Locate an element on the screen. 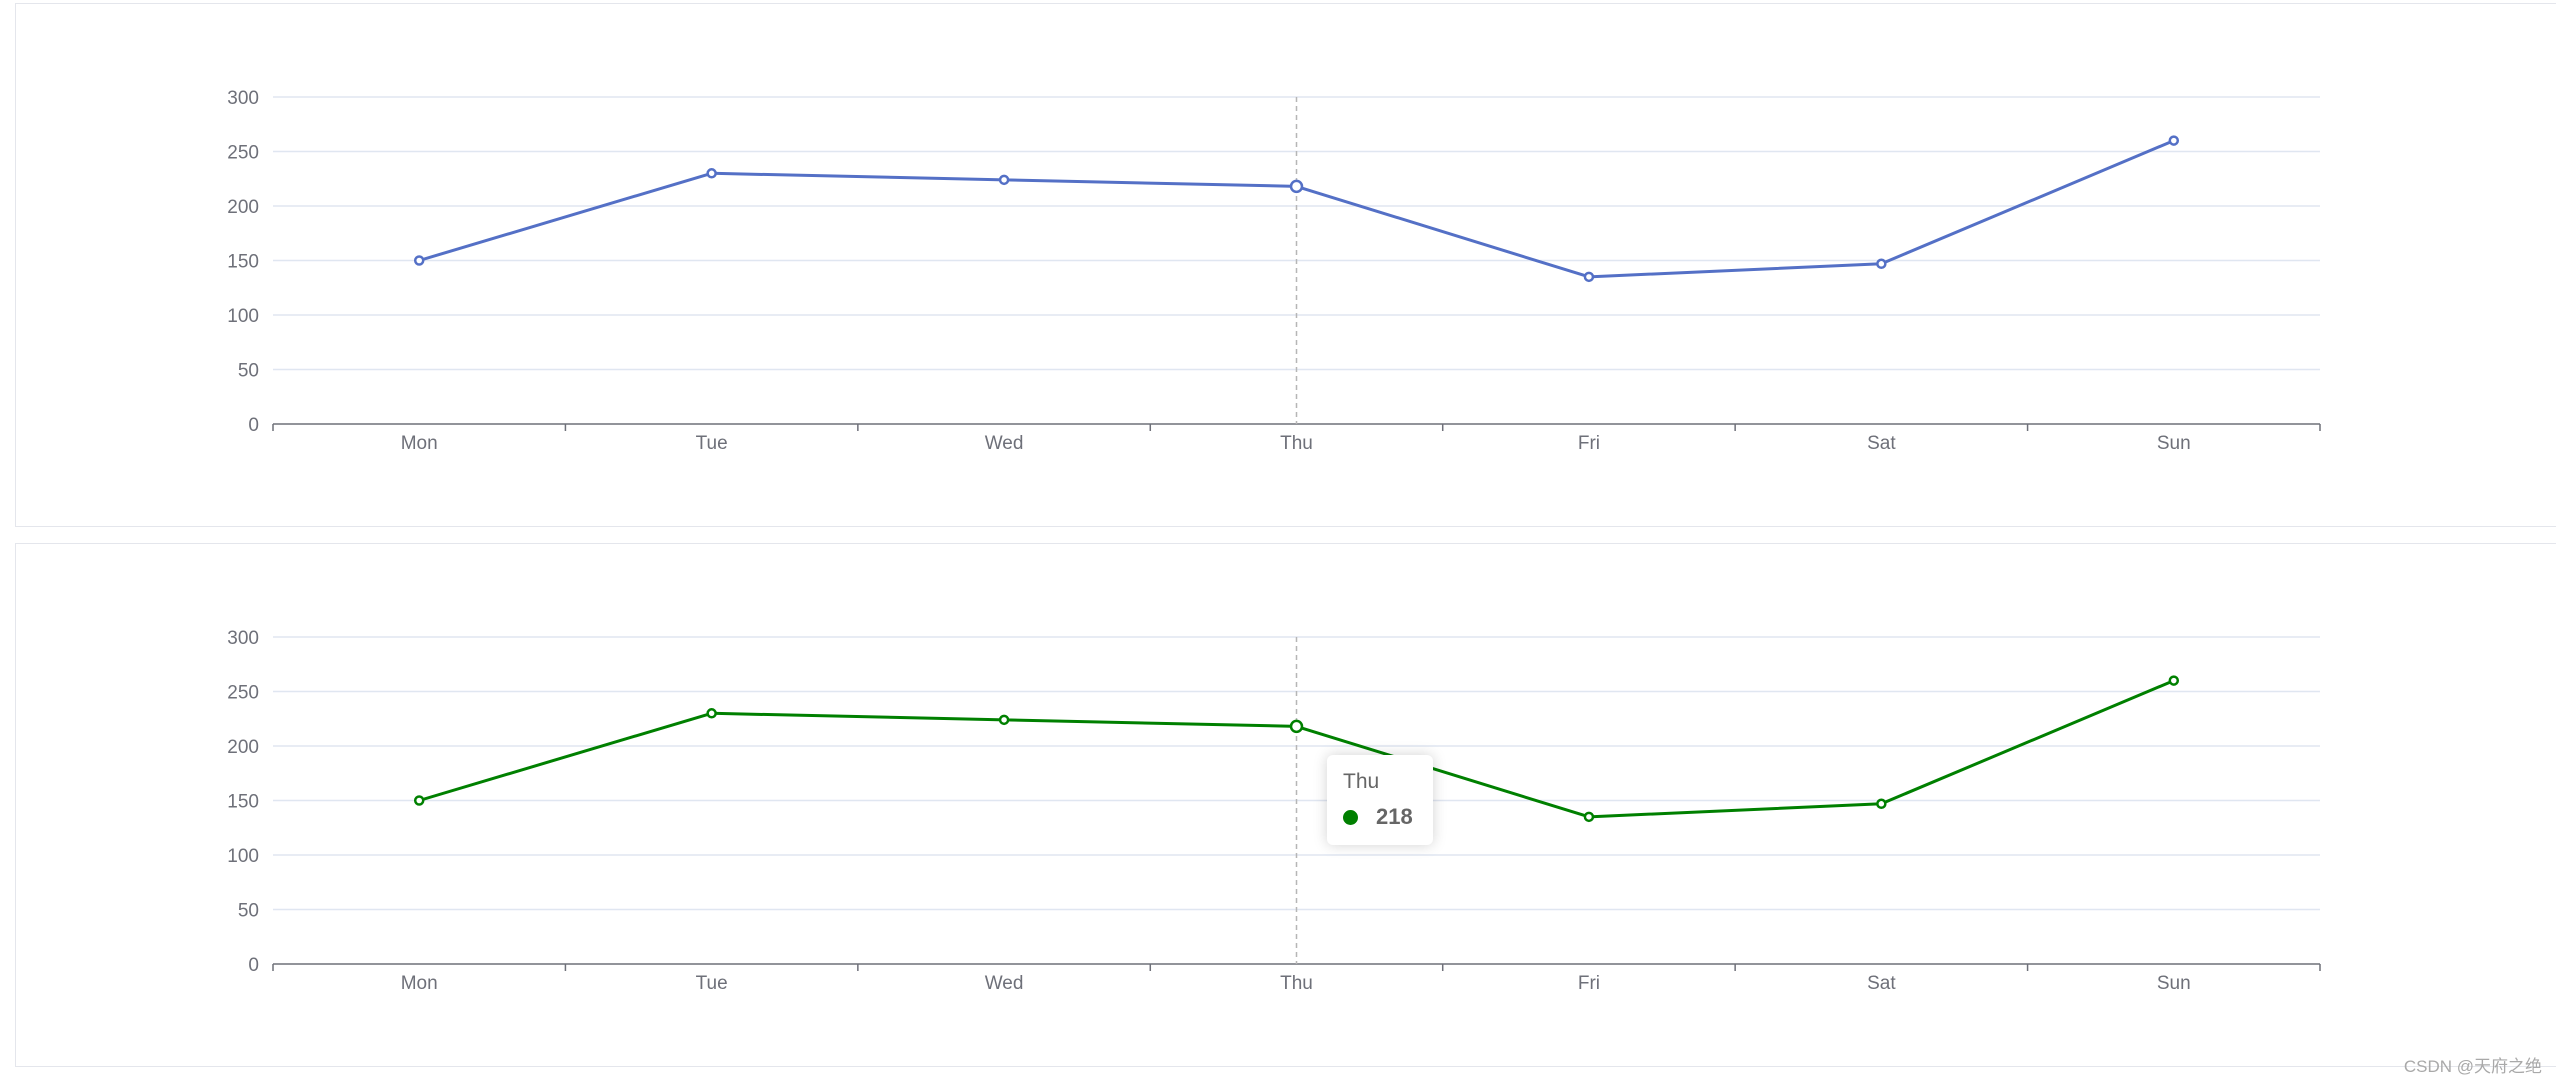  tooltip-row: 218 is located at coordinates (1380, 817).